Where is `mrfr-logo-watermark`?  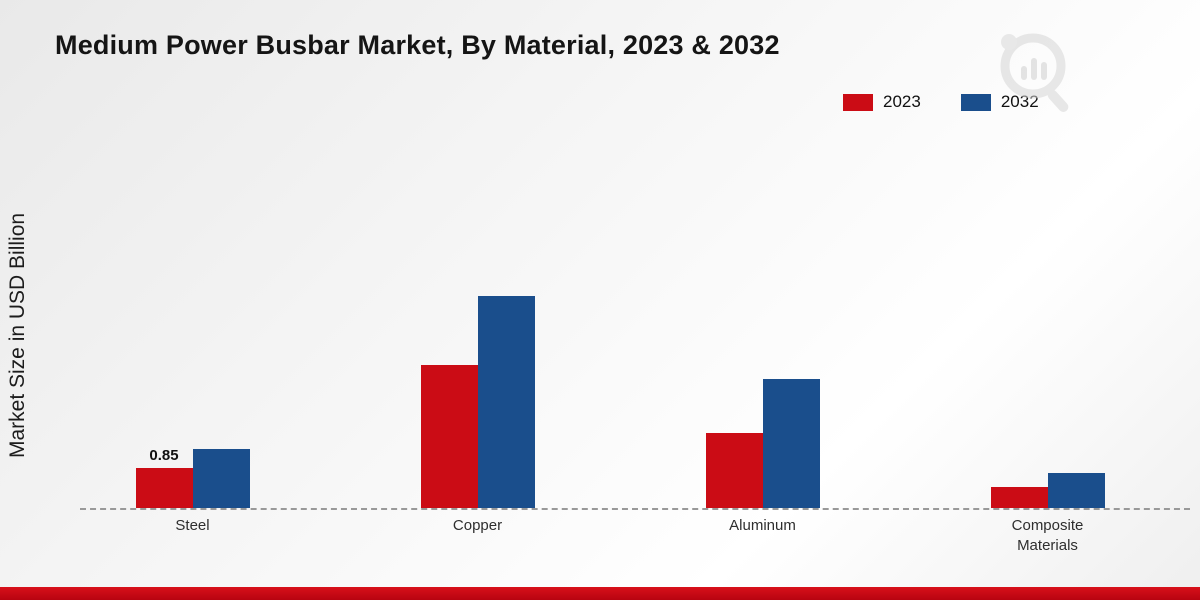
mrfr-logo-watermark is located at coordinates (1034, 72).